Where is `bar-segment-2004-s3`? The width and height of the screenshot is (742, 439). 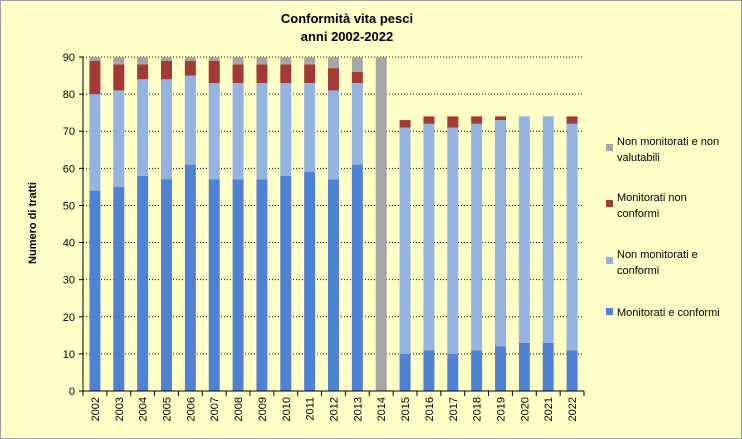 bar-segment-2004-s3 is located at coordinates (143, 61).